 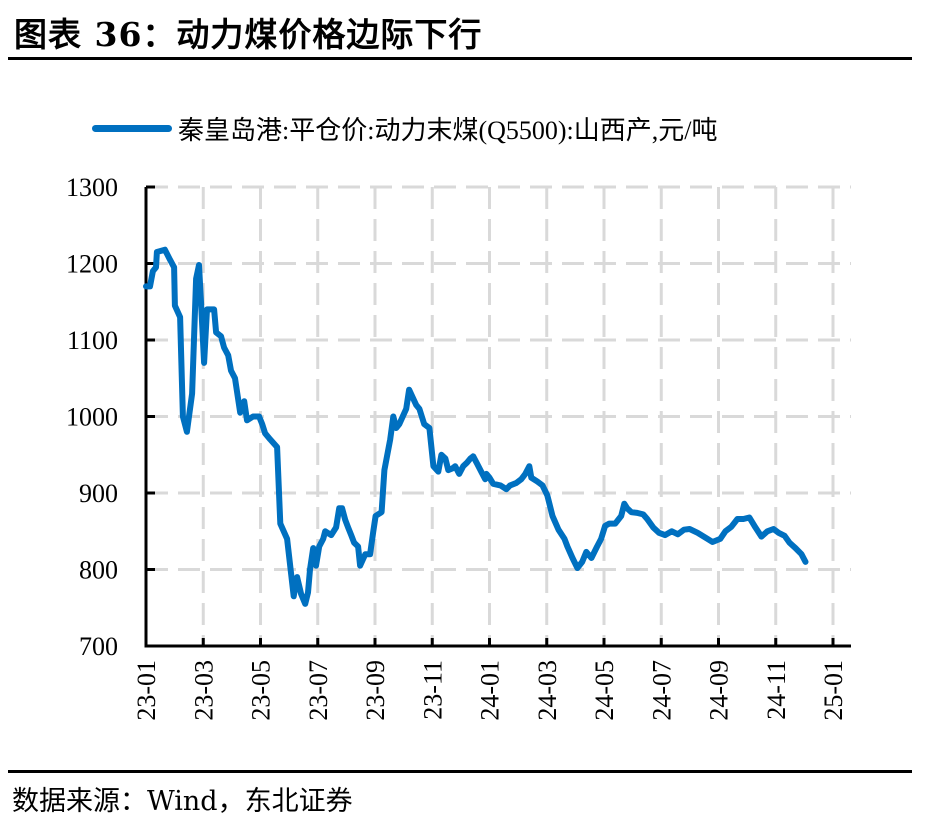 What do you see at coordinates (248, 34) in the screenshot?
I see `figure-title: 图表 36：动力煤价格边际下行` at bounding box center [248, 34].